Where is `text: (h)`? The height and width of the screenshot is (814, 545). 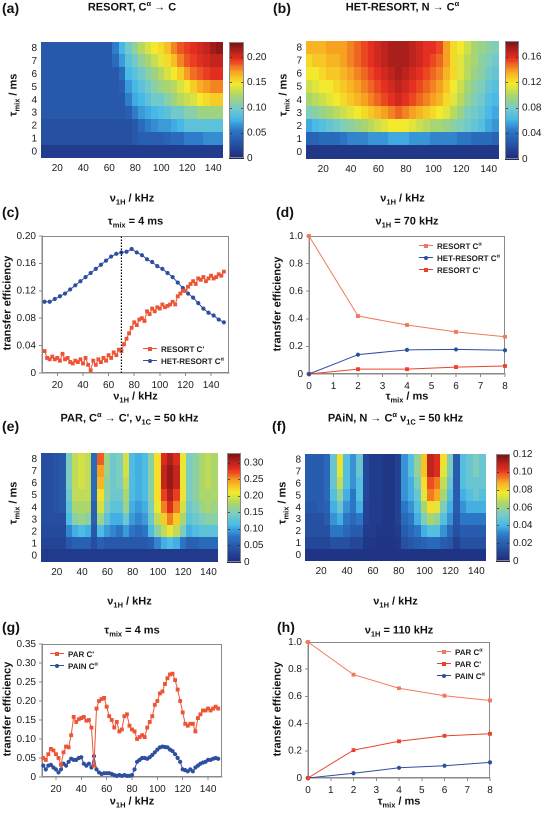 text: (h) is located at coordinates (286, 627).